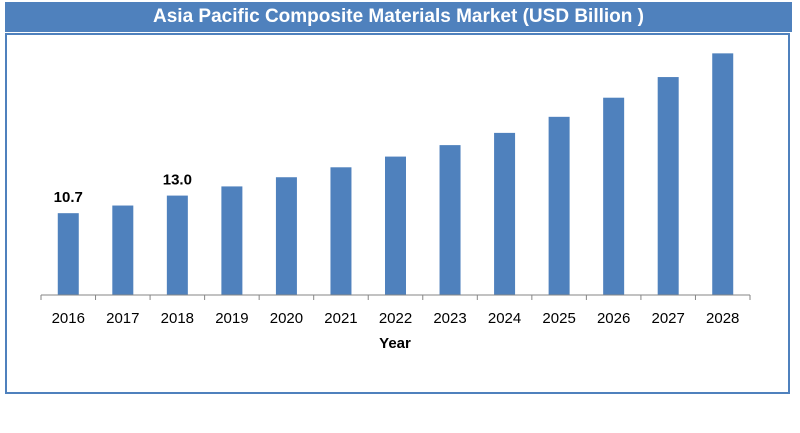 The height and width of the screenshot is (433, 800). Describe the element at coordinates (286, 318) in the screenshot. I see `x-tick-label-2020: 2020` at that location.